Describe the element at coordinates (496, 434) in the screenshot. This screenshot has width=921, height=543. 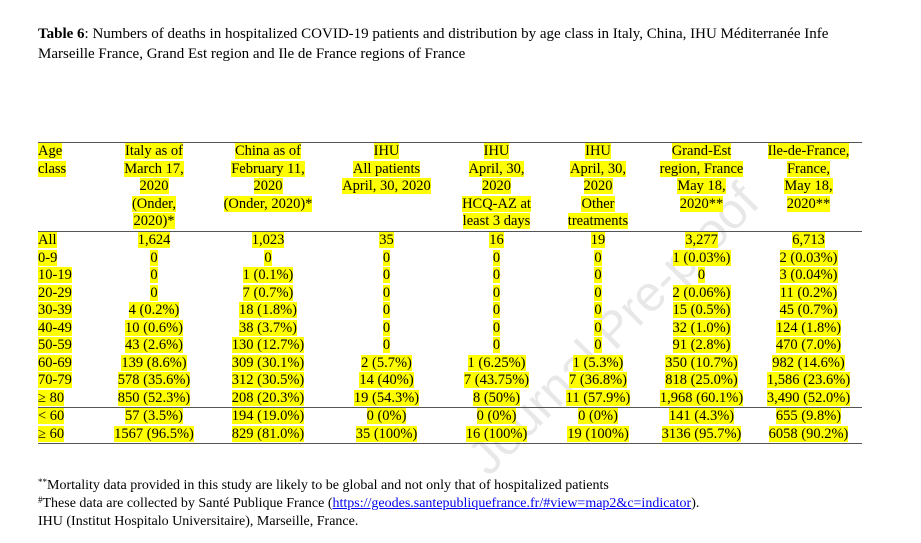
I see `value-cell: 16 (100%)` at that location.